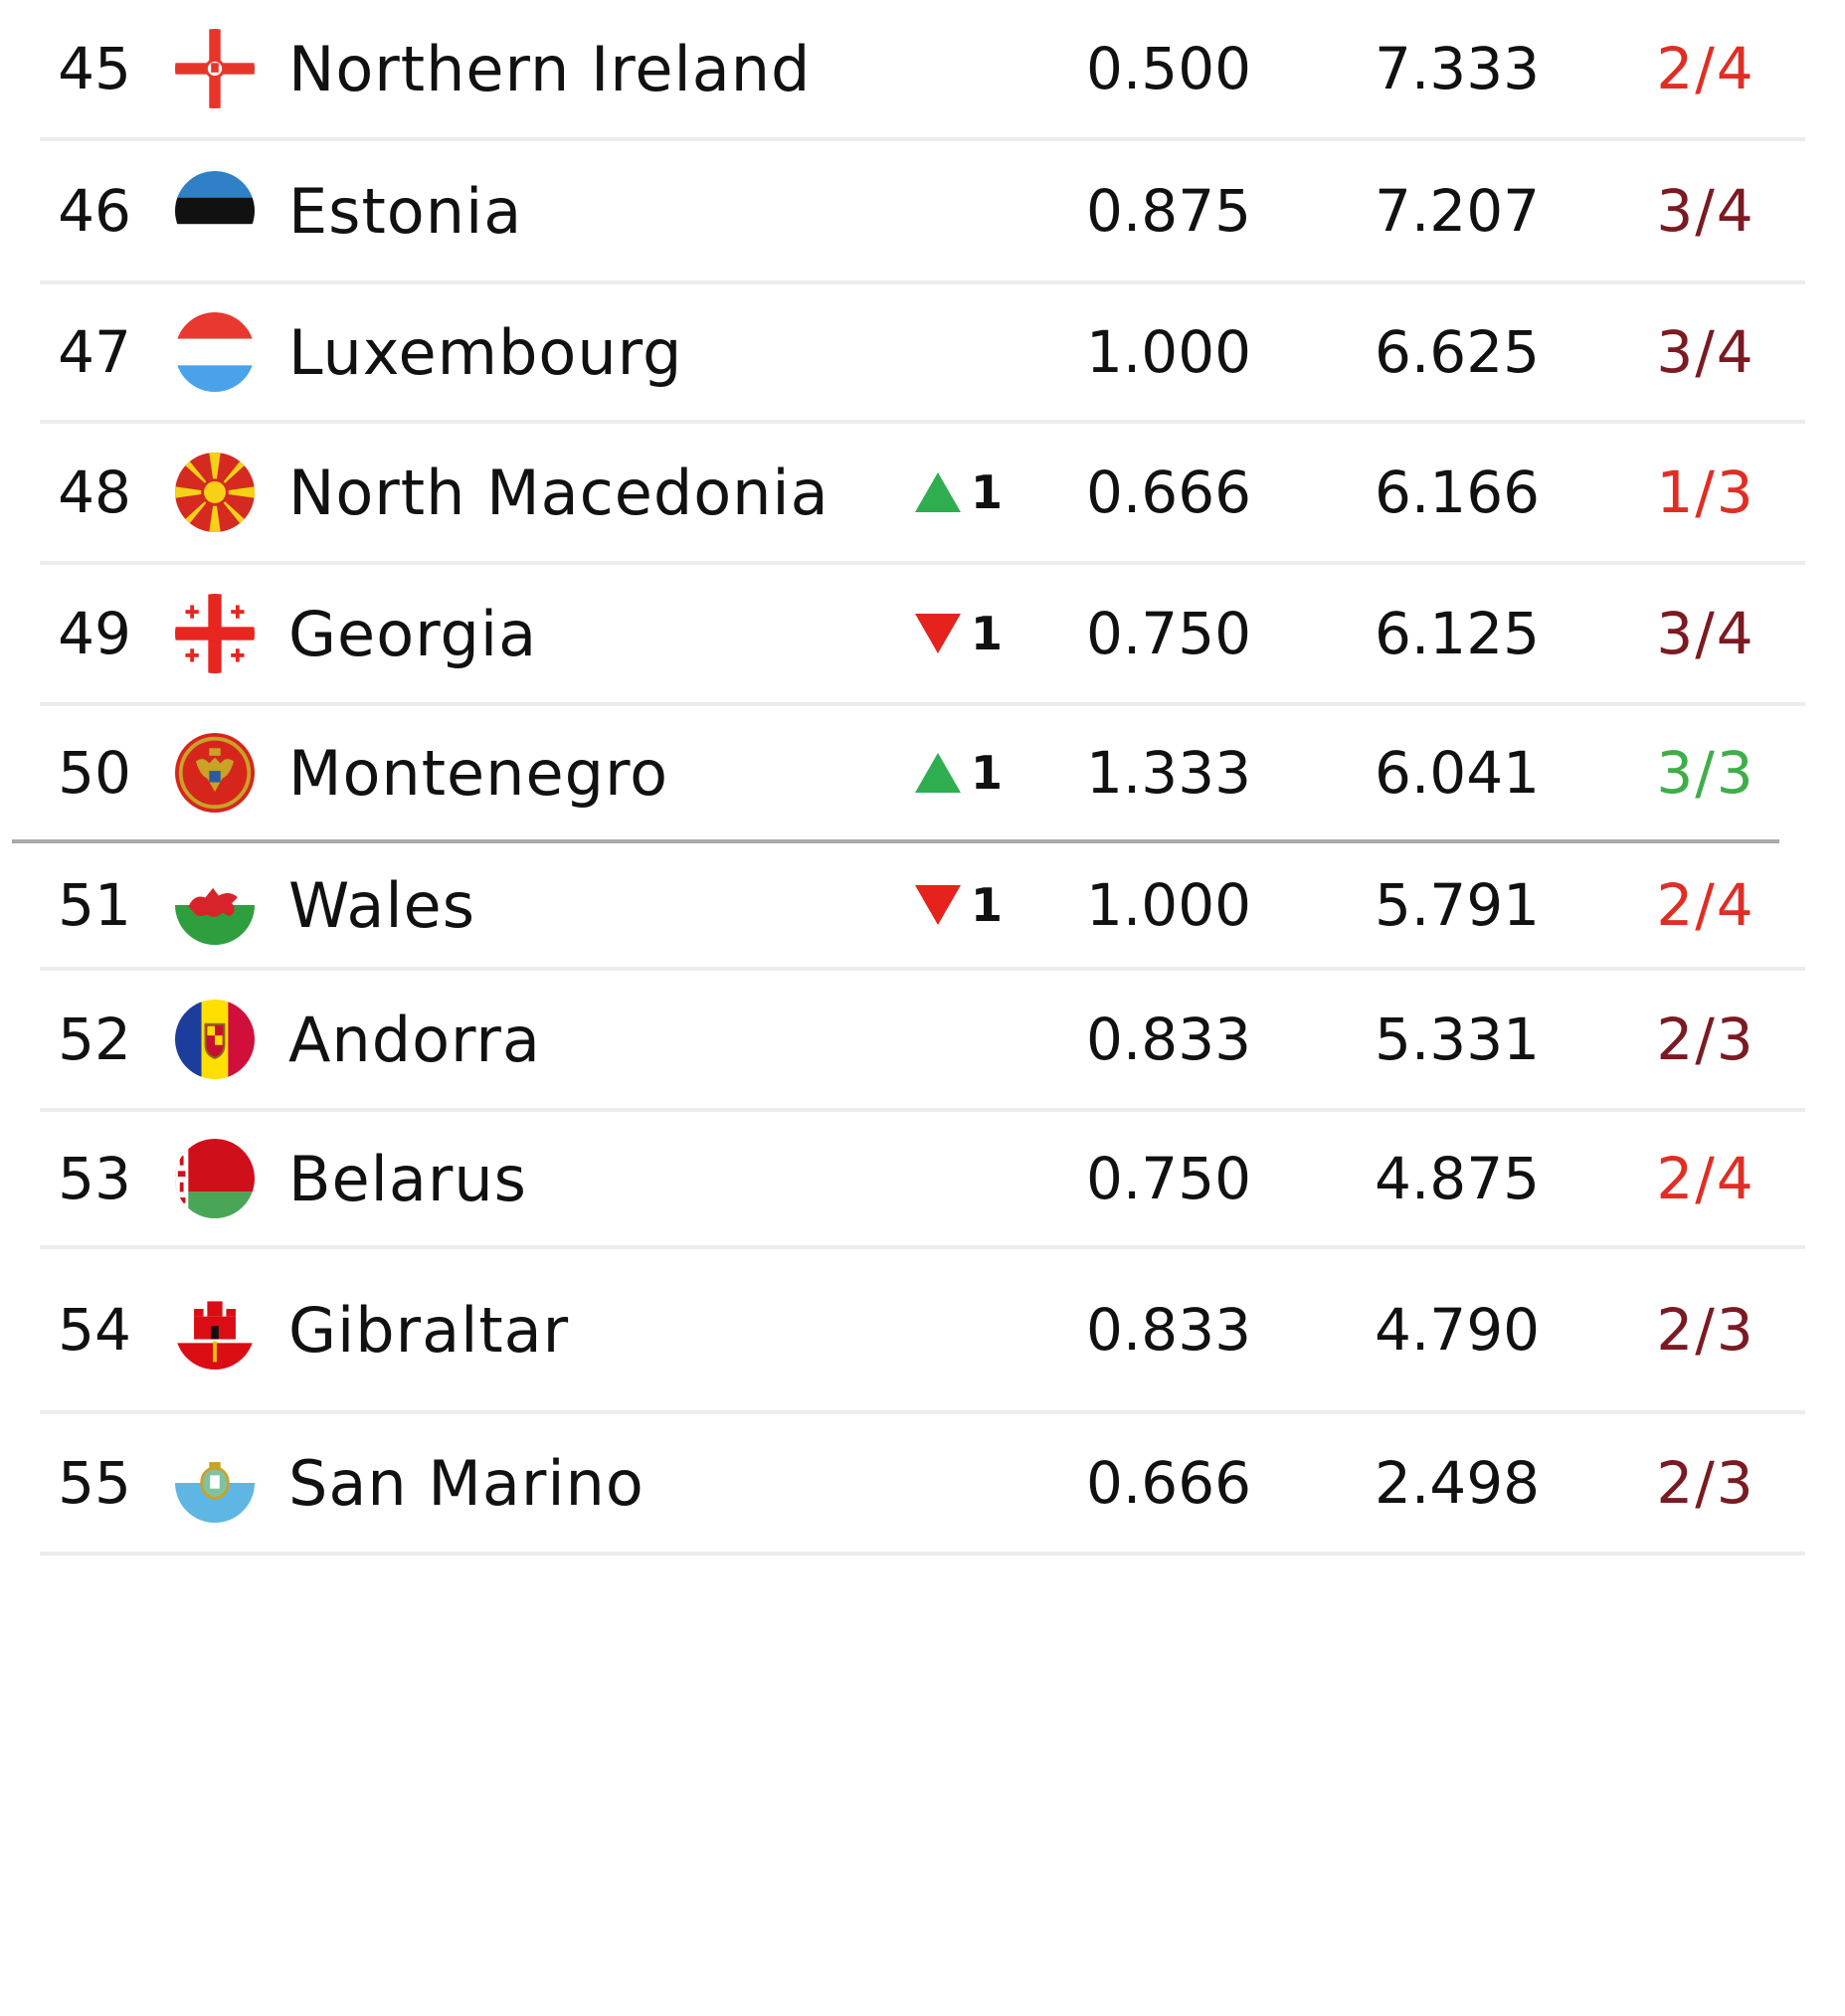 The width and height of the screenshot is (1845, 2016). What do you see at coordinates (559, 493) in the screenshot?
I see `team-name: North Macedonia` at bounding box center [559, 493].